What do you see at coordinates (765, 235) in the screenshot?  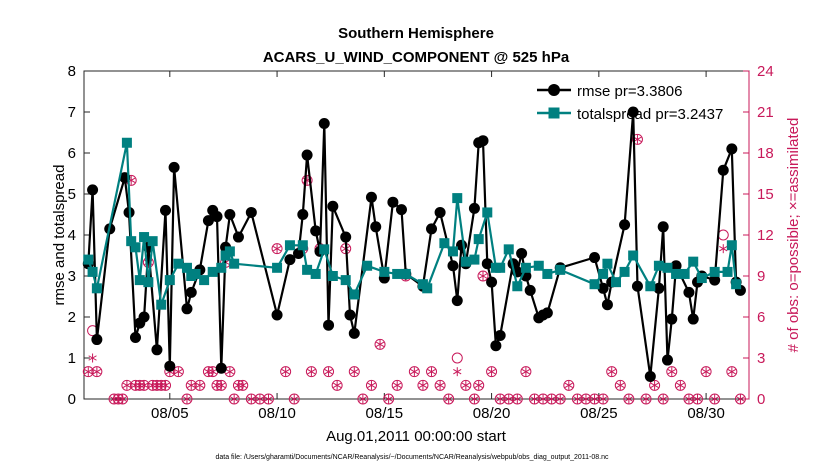 I see `y-right-tick-label: 12` at bounding box center [765, 235].